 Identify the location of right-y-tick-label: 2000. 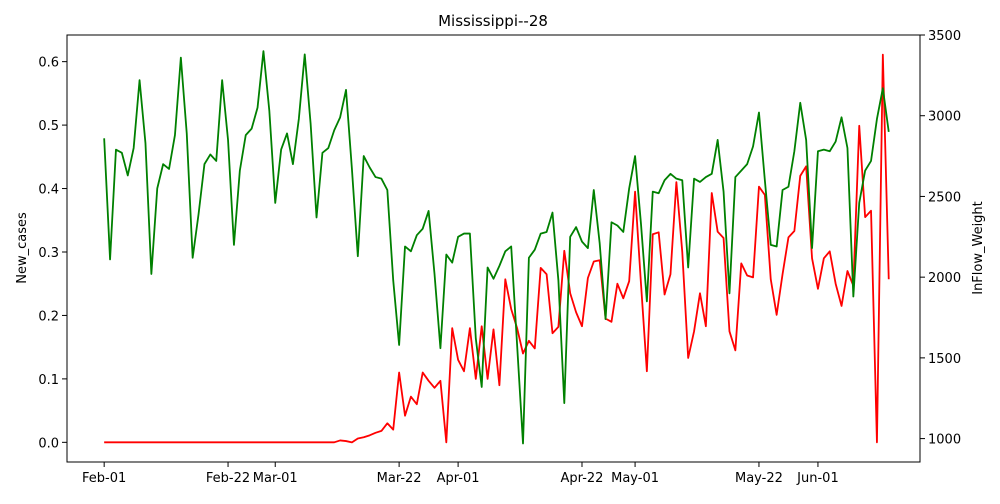
(944, 278).